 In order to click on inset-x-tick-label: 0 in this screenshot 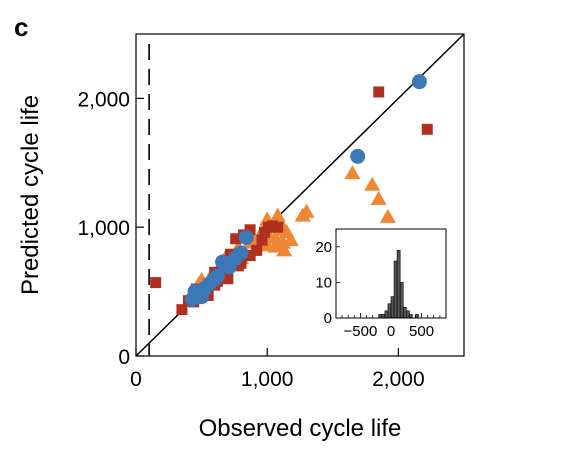, I will do `click(391, 331)`.